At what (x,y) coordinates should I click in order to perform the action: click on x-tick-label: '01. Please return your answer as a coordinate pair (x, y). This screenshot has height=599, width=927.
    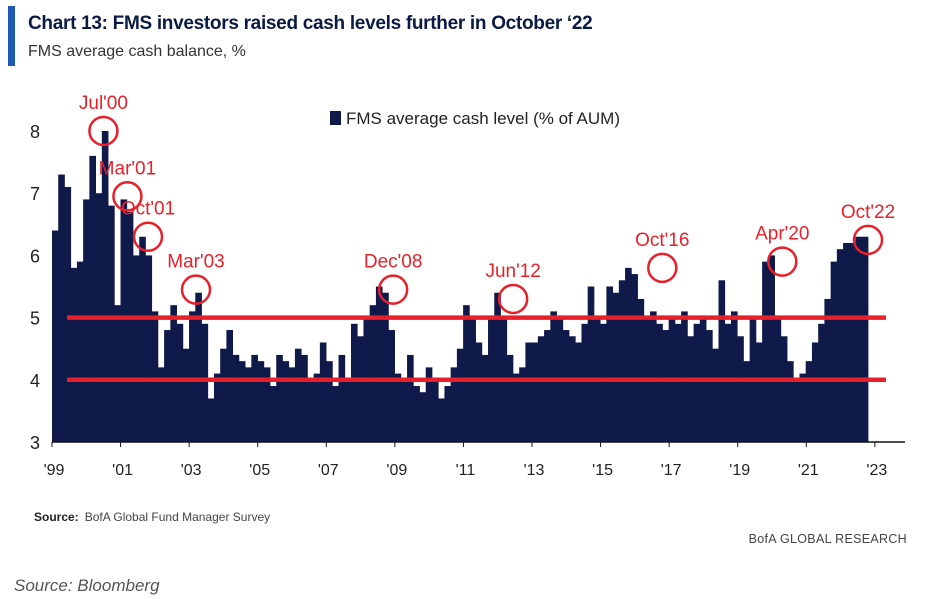
    Looking at the image, I should click on (122, 470).